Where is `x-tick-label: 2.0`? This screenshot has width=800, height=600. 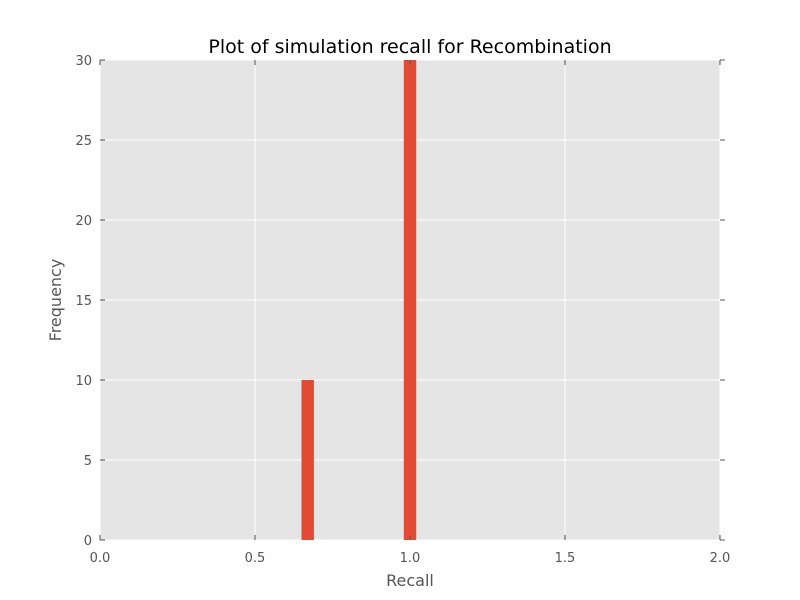 x-tick-label: 2.0 is located at coordinates (720, 558).